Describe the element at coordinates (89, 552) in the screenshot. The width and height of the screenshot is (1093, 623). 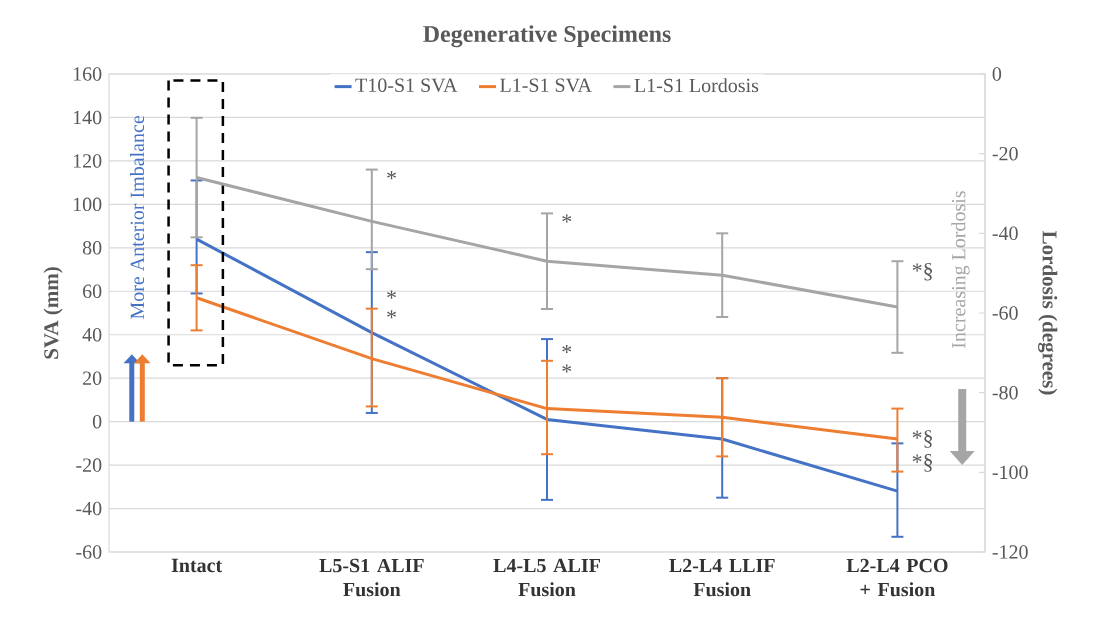
I see `y-tick-label: -60` at that location.